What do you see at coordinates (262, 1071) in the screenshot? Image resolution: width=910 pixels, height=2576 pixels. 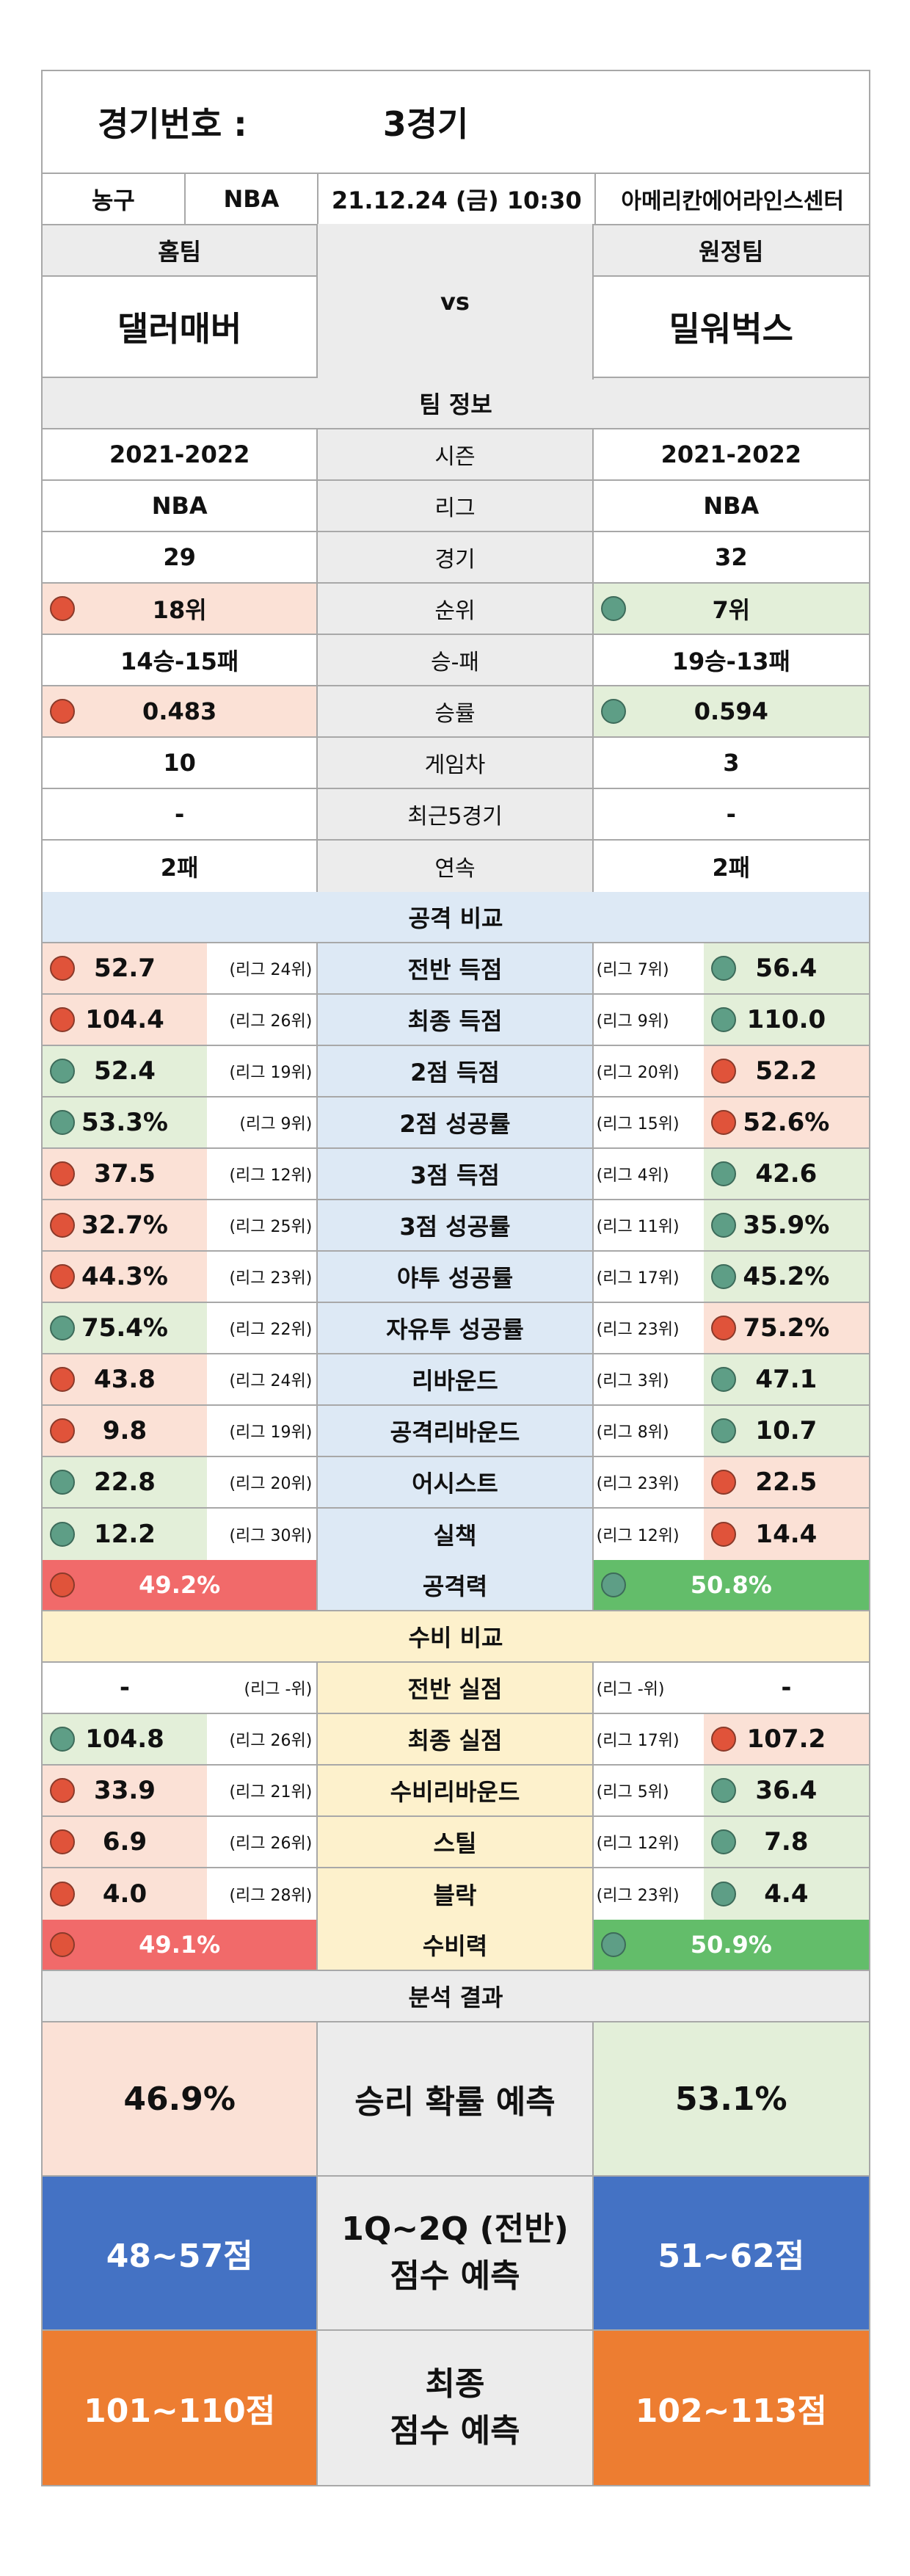 I see `home-league-rank: (리그 19위)` at bounding box center [262, 1071].